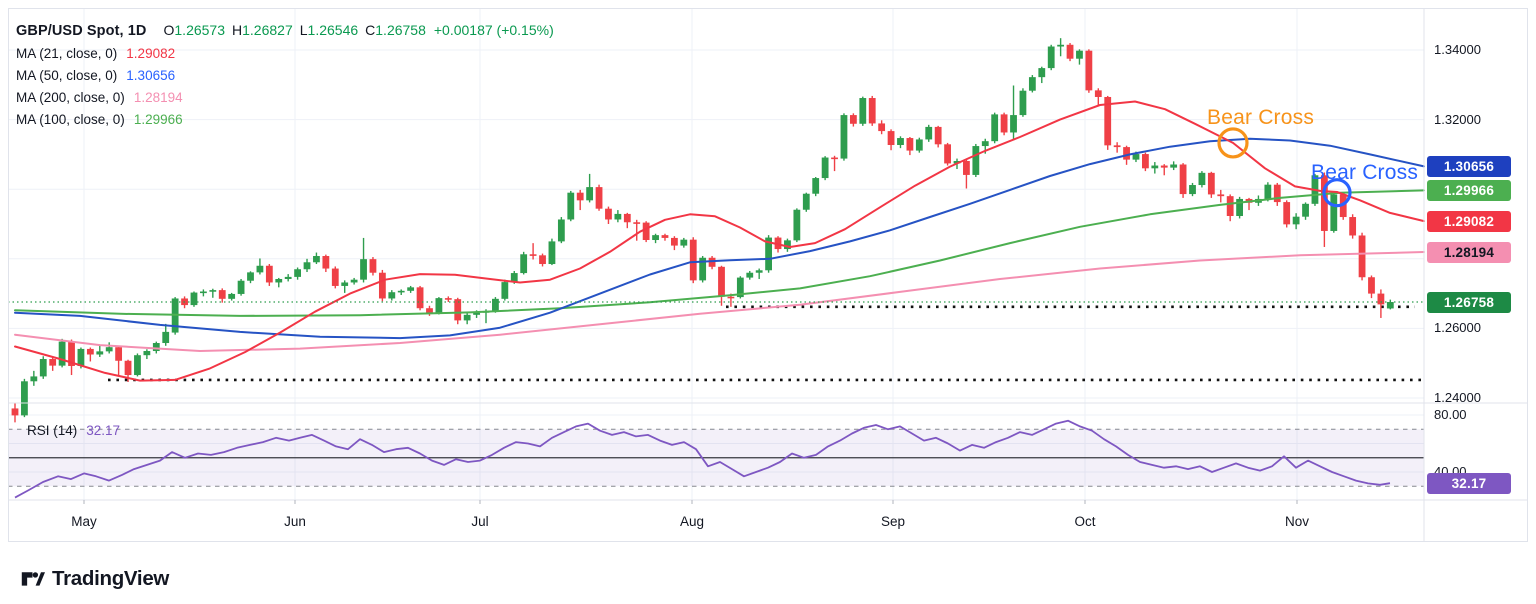 The width and height of the screenshot is (1536, 604). I want to click on month-label-may: May, so click(84, 521).